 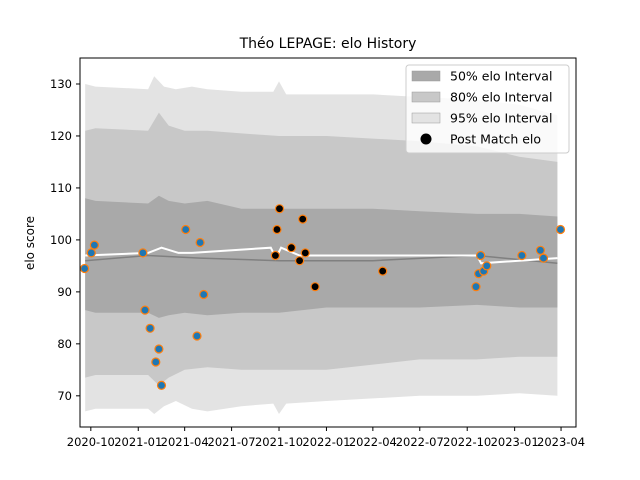 What do you see at coordinates (61, 136) in the screenshot?
I see `y-tick-label: 120` at bounding box center [61, 136].